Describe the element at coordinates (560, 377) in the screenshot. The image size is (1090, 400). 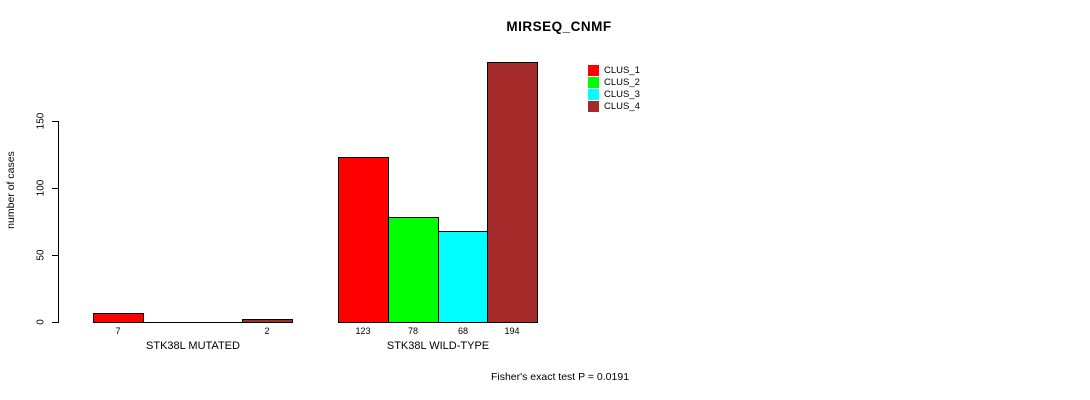
I see `annotation-text: Fisher's exact test P = 0.0191` at that location.